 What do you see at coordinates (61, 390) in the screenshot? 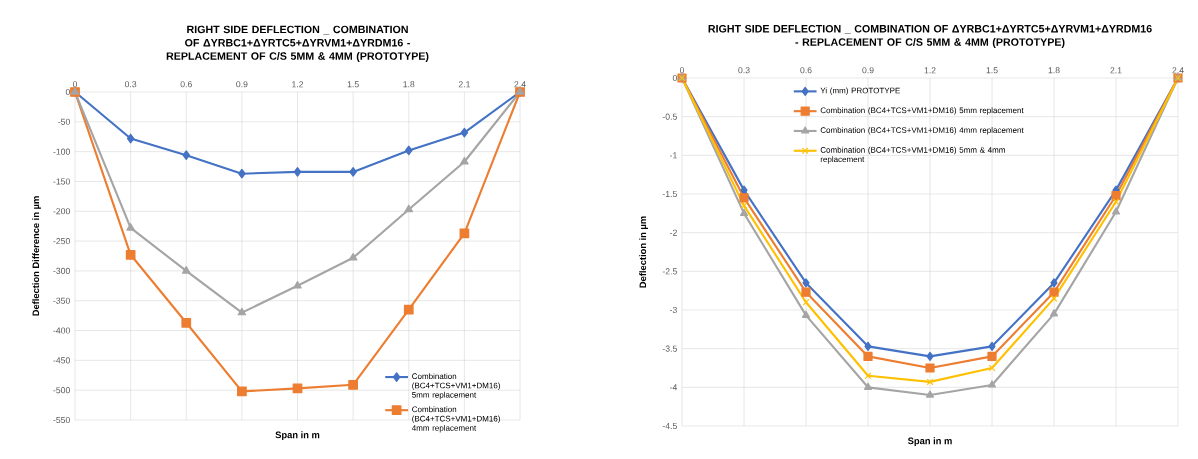
I see `y-tick-label: -500` at bounding box center [61, 390].